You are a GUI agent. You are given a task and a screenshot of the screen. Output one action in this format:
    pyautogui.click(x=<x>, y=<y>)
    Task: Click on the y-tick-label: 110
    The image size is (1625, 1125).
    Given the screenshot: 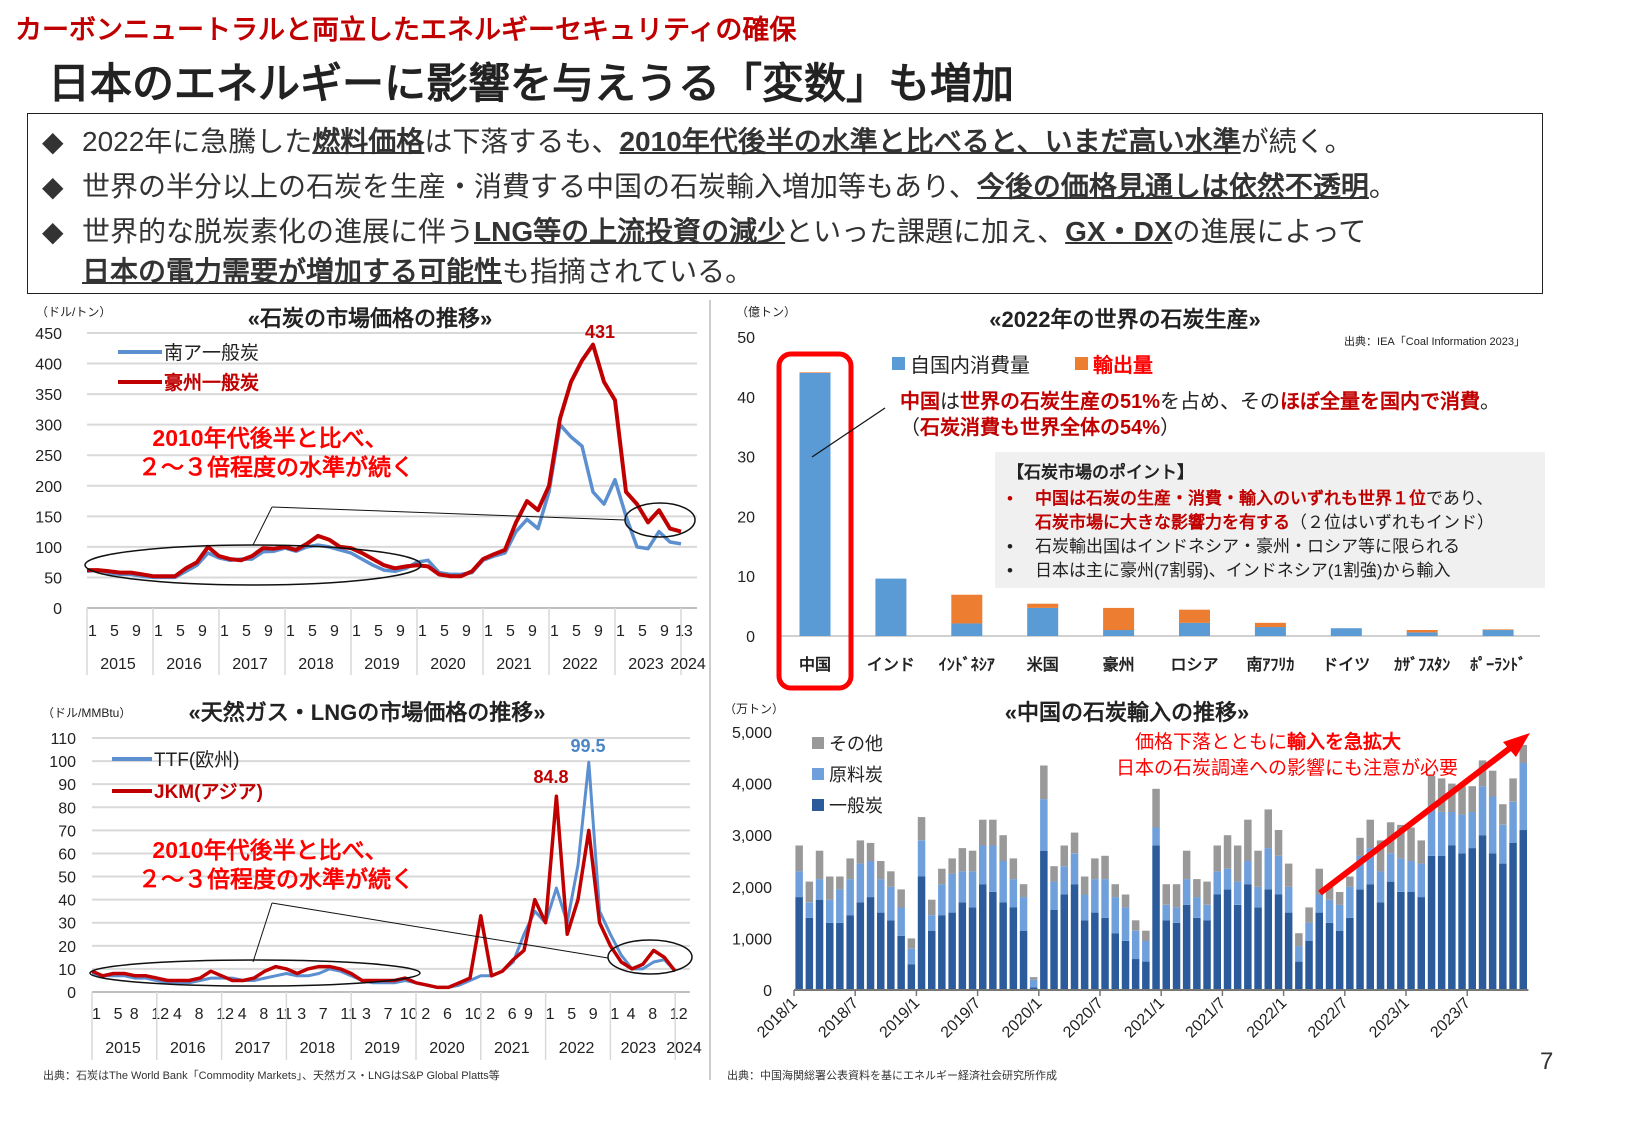 What is the action you would take?
    pyautogui.click(x=63, y=739)
    